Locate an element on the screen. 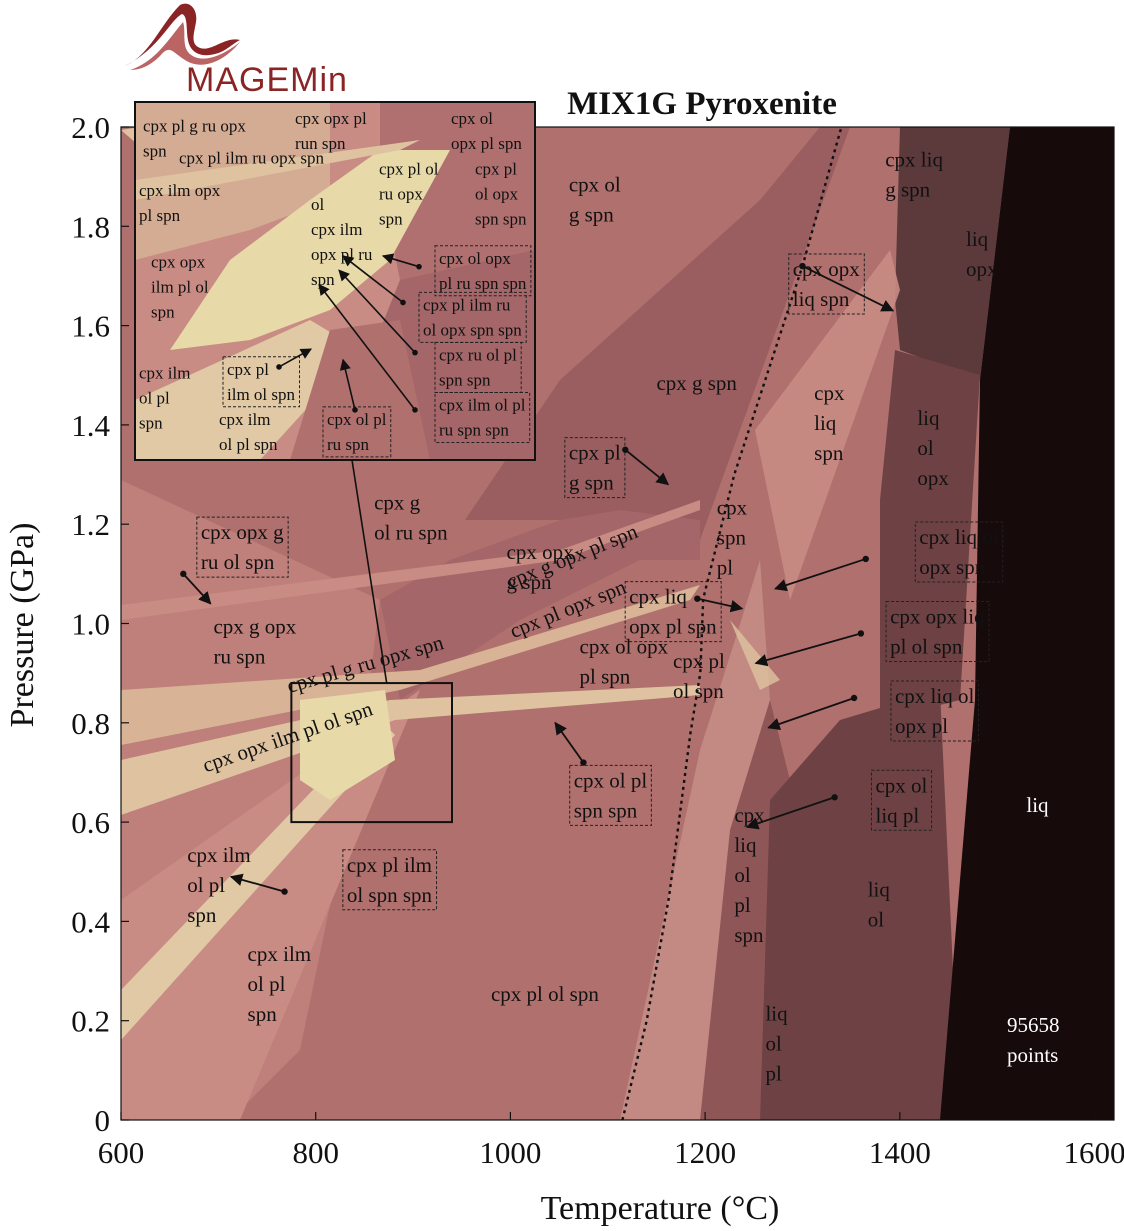 Image resolution: width=1124 pixels, height=1231 pixels. field-label-cpx-liq-ol-opx-pl-text: cpx liq ol opx pl is located at coordinates (934, 711).